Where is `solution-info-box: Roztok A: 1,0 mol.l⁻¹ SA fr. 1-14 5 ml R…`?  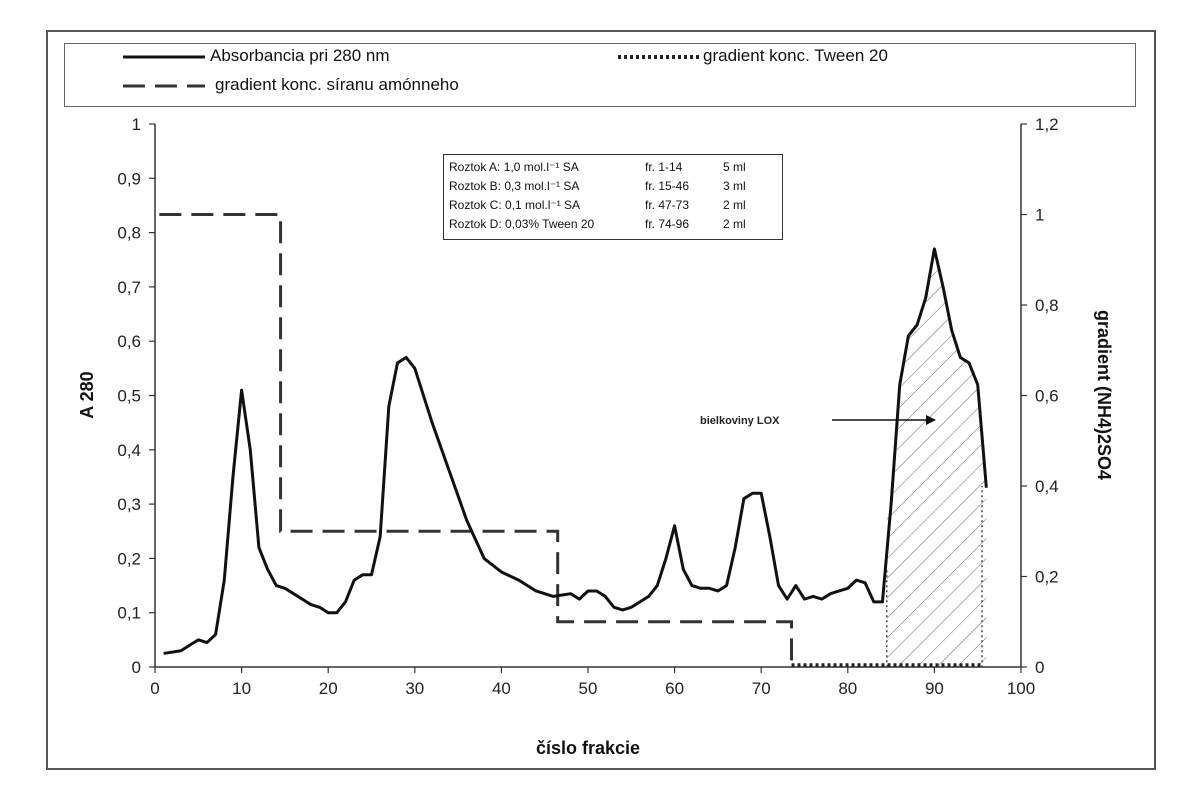
solution-info-box: Roztok A: 1,0 mol.l⁻¹ SA fr. 1-14 5 ml R… is located at coordinates (613, 197).